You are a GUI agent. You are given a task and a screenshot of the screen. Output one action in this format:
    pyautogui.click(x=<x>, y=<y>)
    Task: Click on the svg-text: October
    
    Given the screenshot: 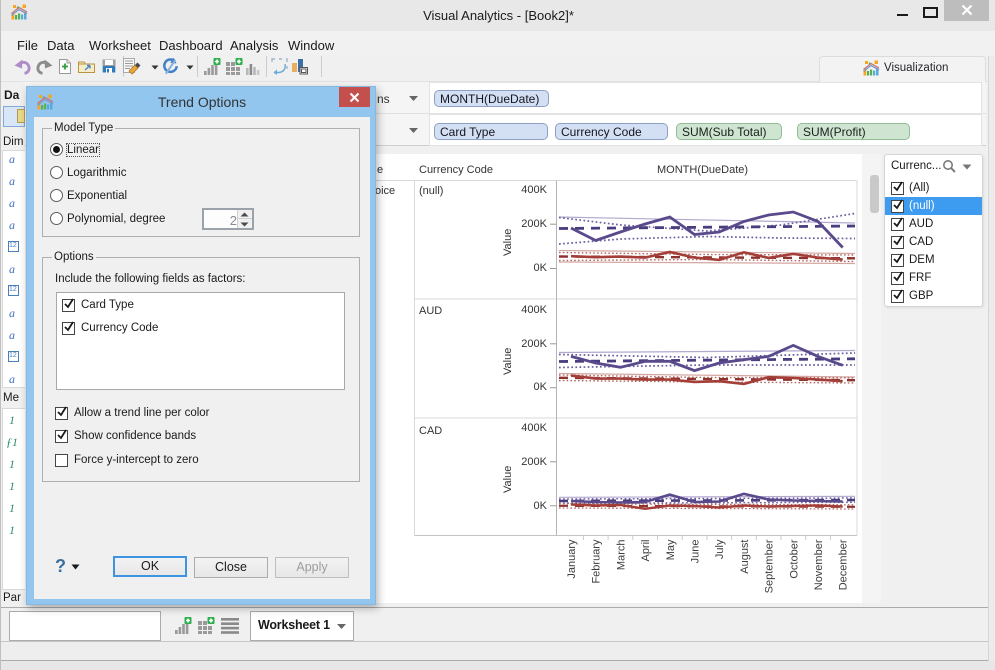 What is the action you would take?
    pyautogui.click(x=794, y=558)
    